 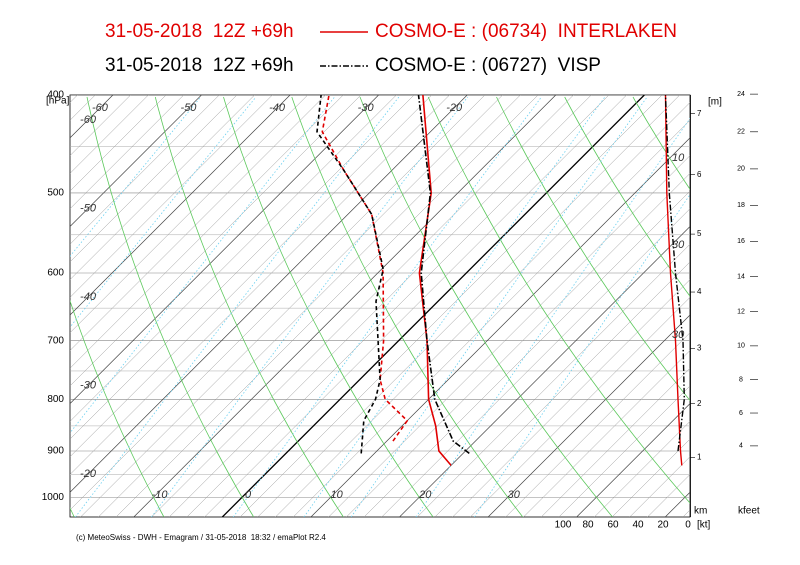 What do you see at coordinates (488, 65) in the screenshot?
I see `legend-name: COSMO-E : (06727) VISP` at bounding box center [488, 65].